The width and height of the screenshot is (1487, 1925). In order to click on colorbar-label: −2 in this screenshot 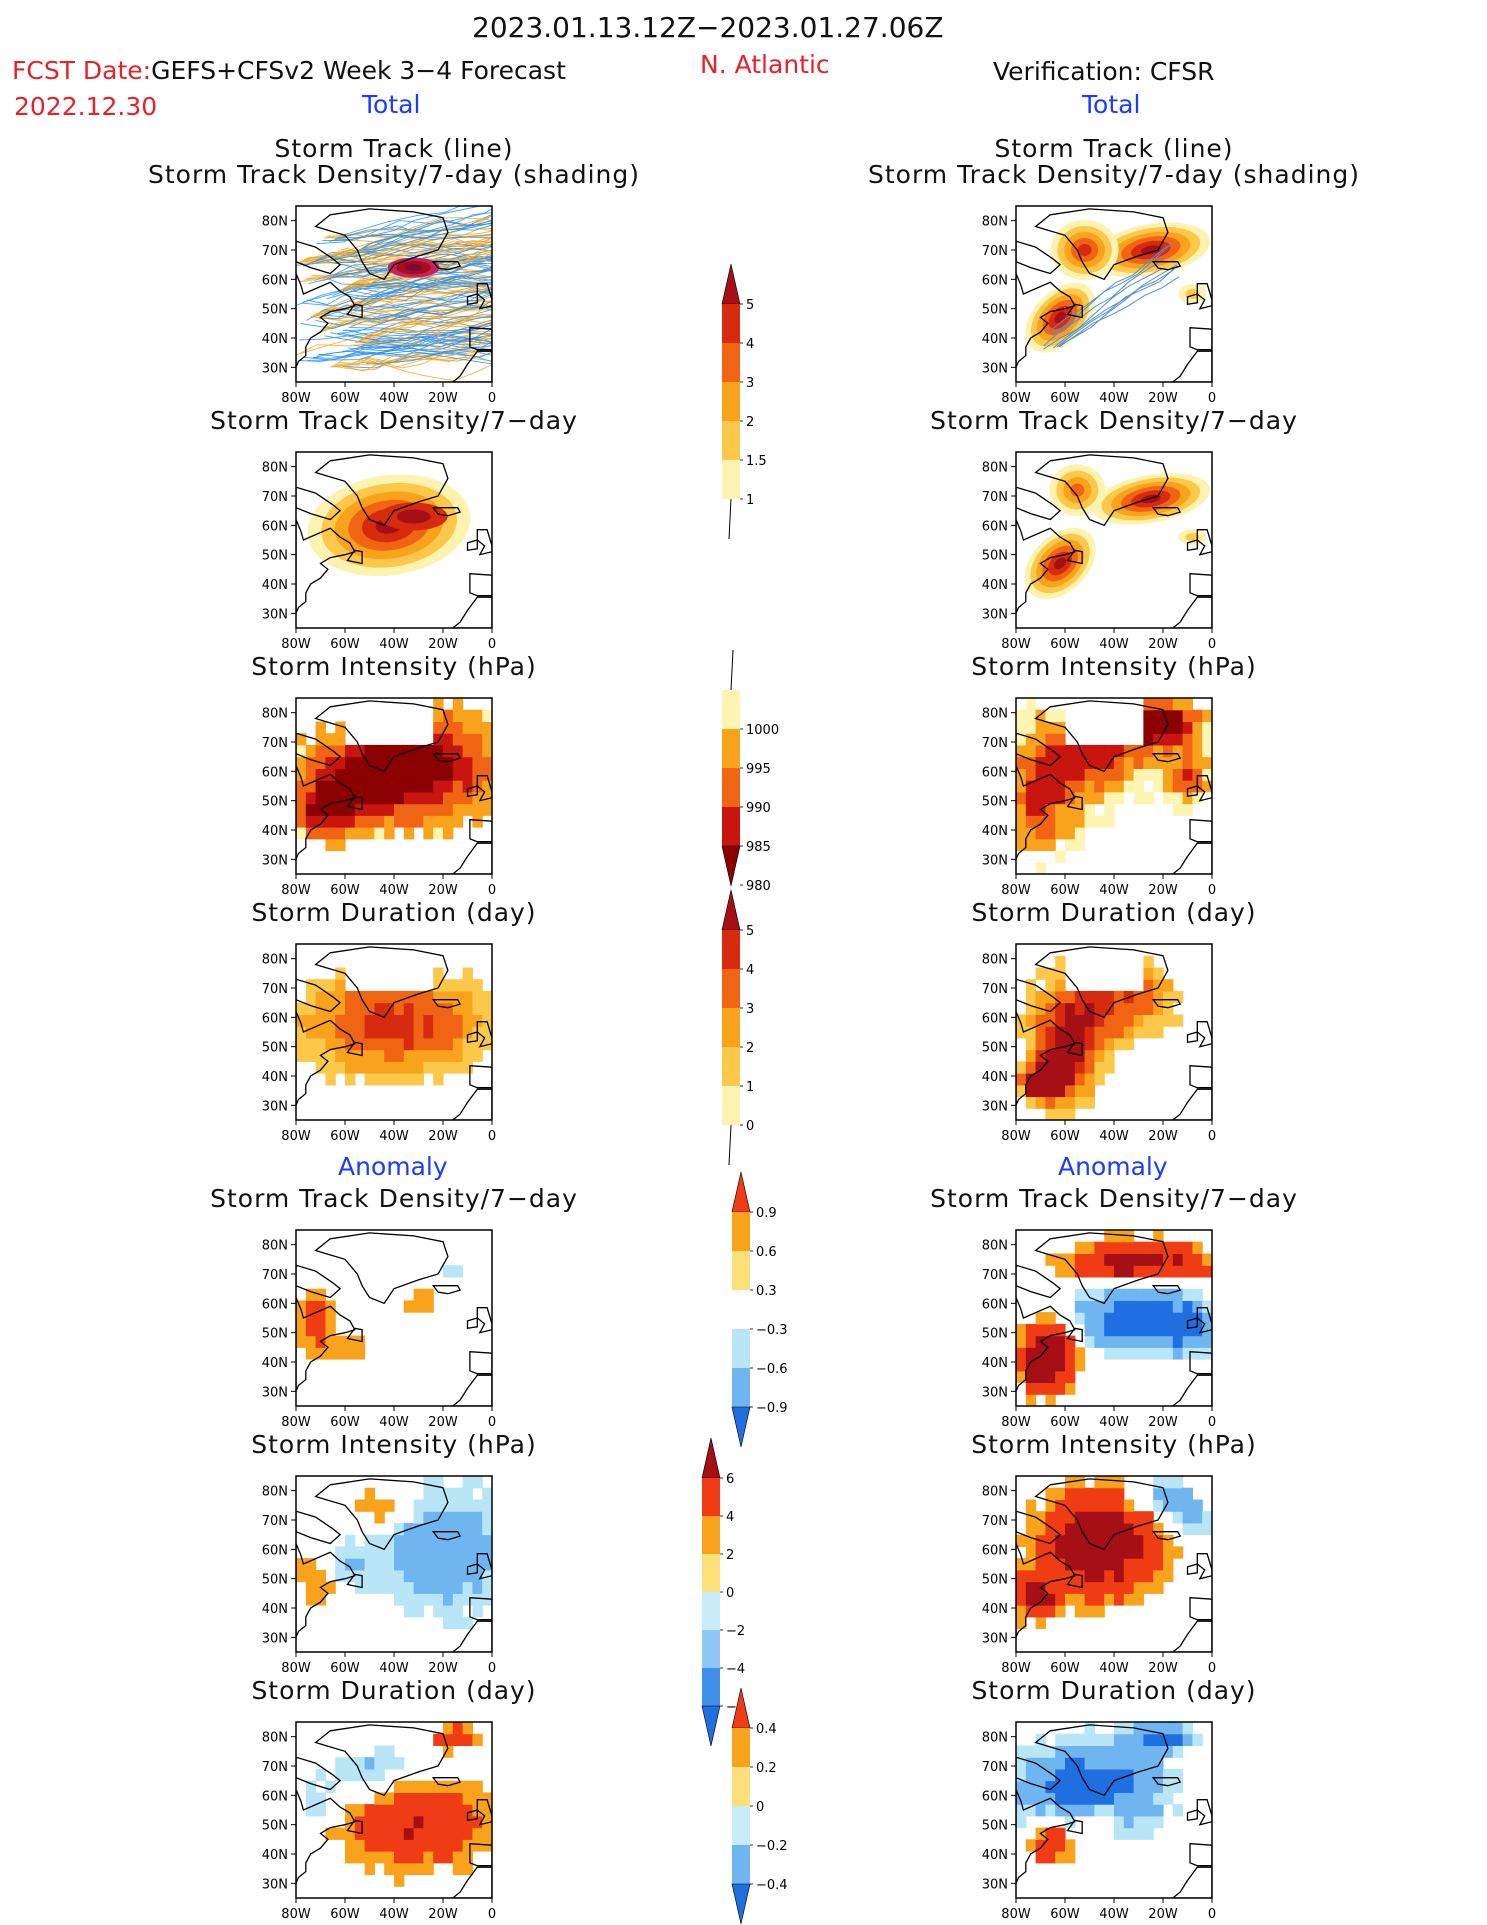, I will do `click(735, 1631)`.